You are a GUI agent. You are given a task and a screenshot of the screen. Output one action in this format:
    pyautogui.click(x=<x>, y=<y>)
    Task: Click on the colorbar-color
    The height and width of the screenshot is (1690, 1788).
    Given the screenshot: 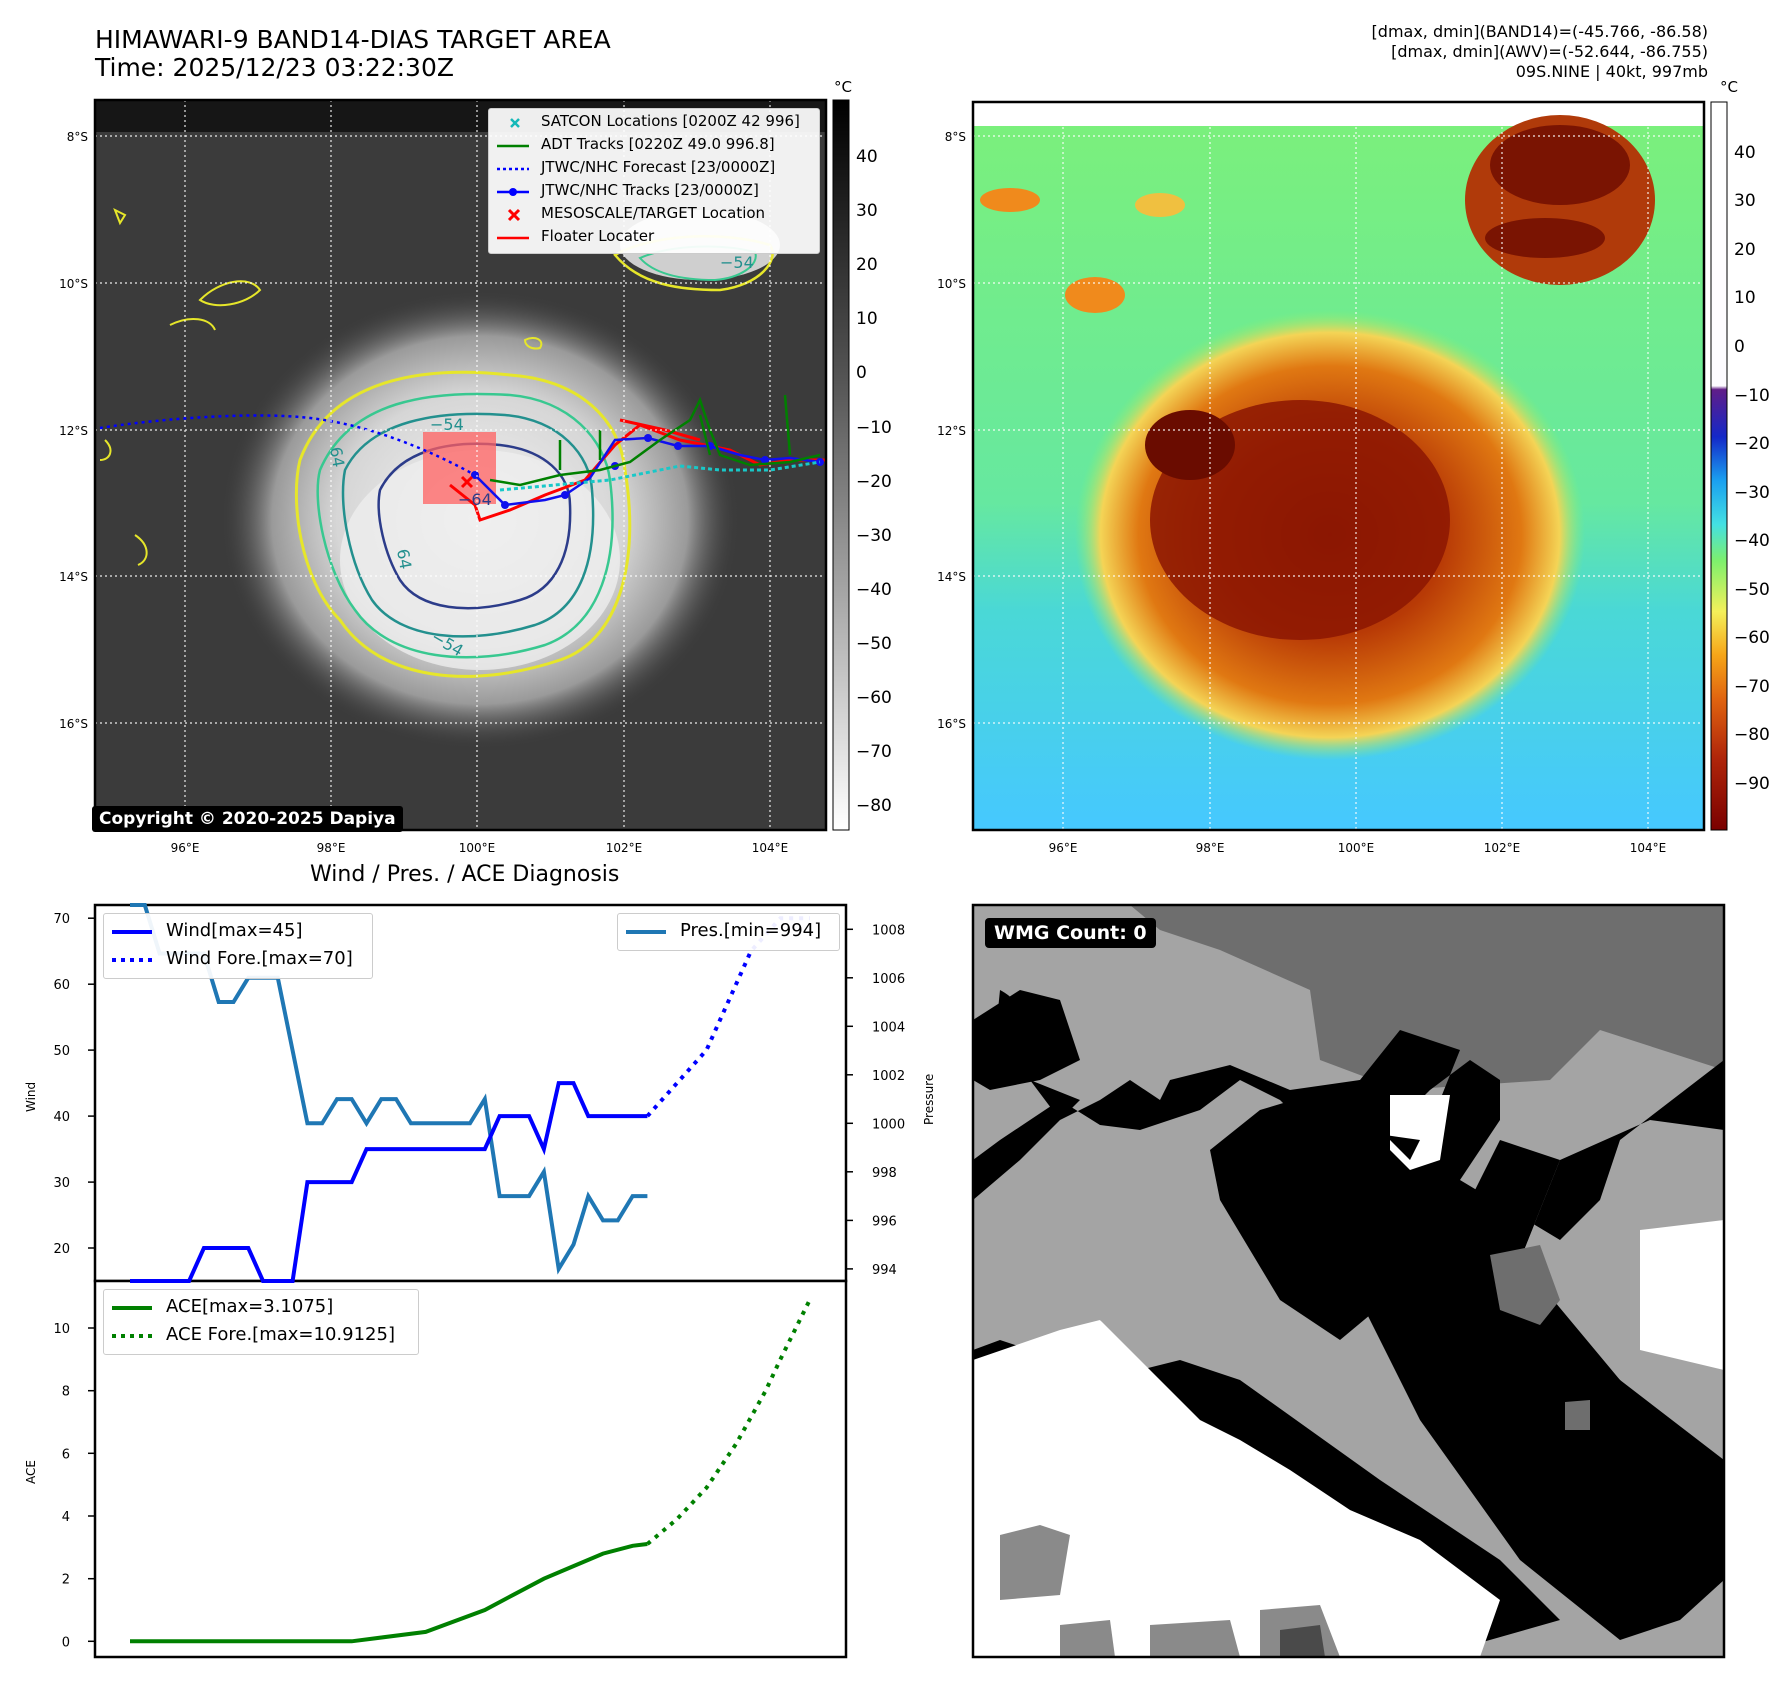 What is the action you would take?
    pyautogui.click(x=1719, y=466)
    